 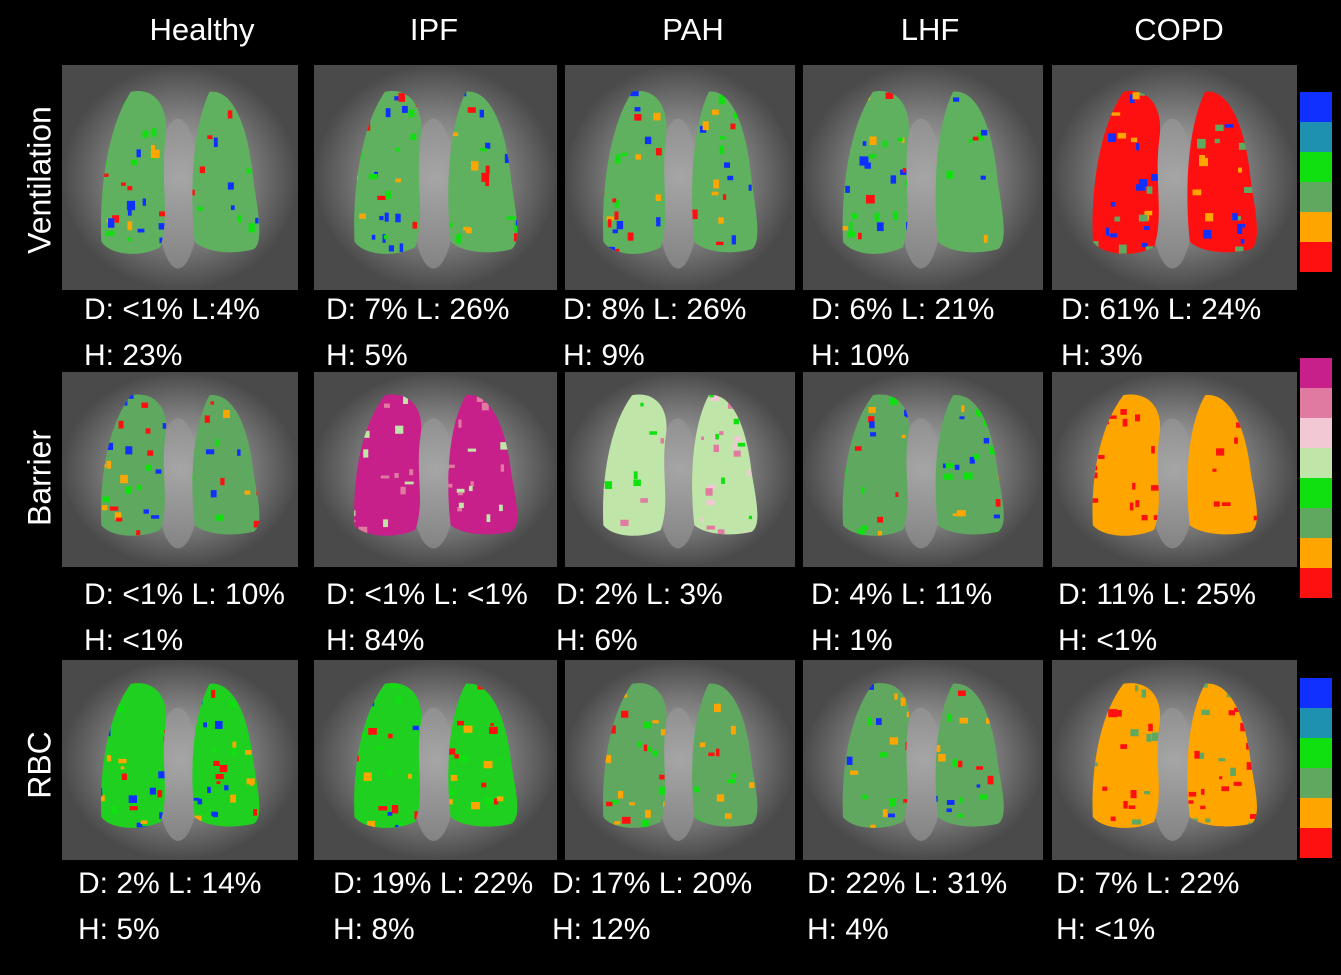 What do you see at coordinates (1147, 907) in the screenshot?
I see `stats-rbc-copd: D: 7% L: 22% H: <1%` at bounding box center [1147, 907].